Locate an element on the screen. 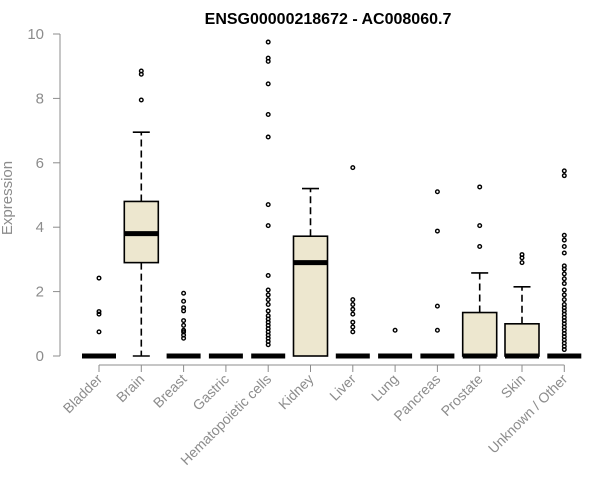 The image size is (600, 500). box-liver is located at coordinates (352, 262).